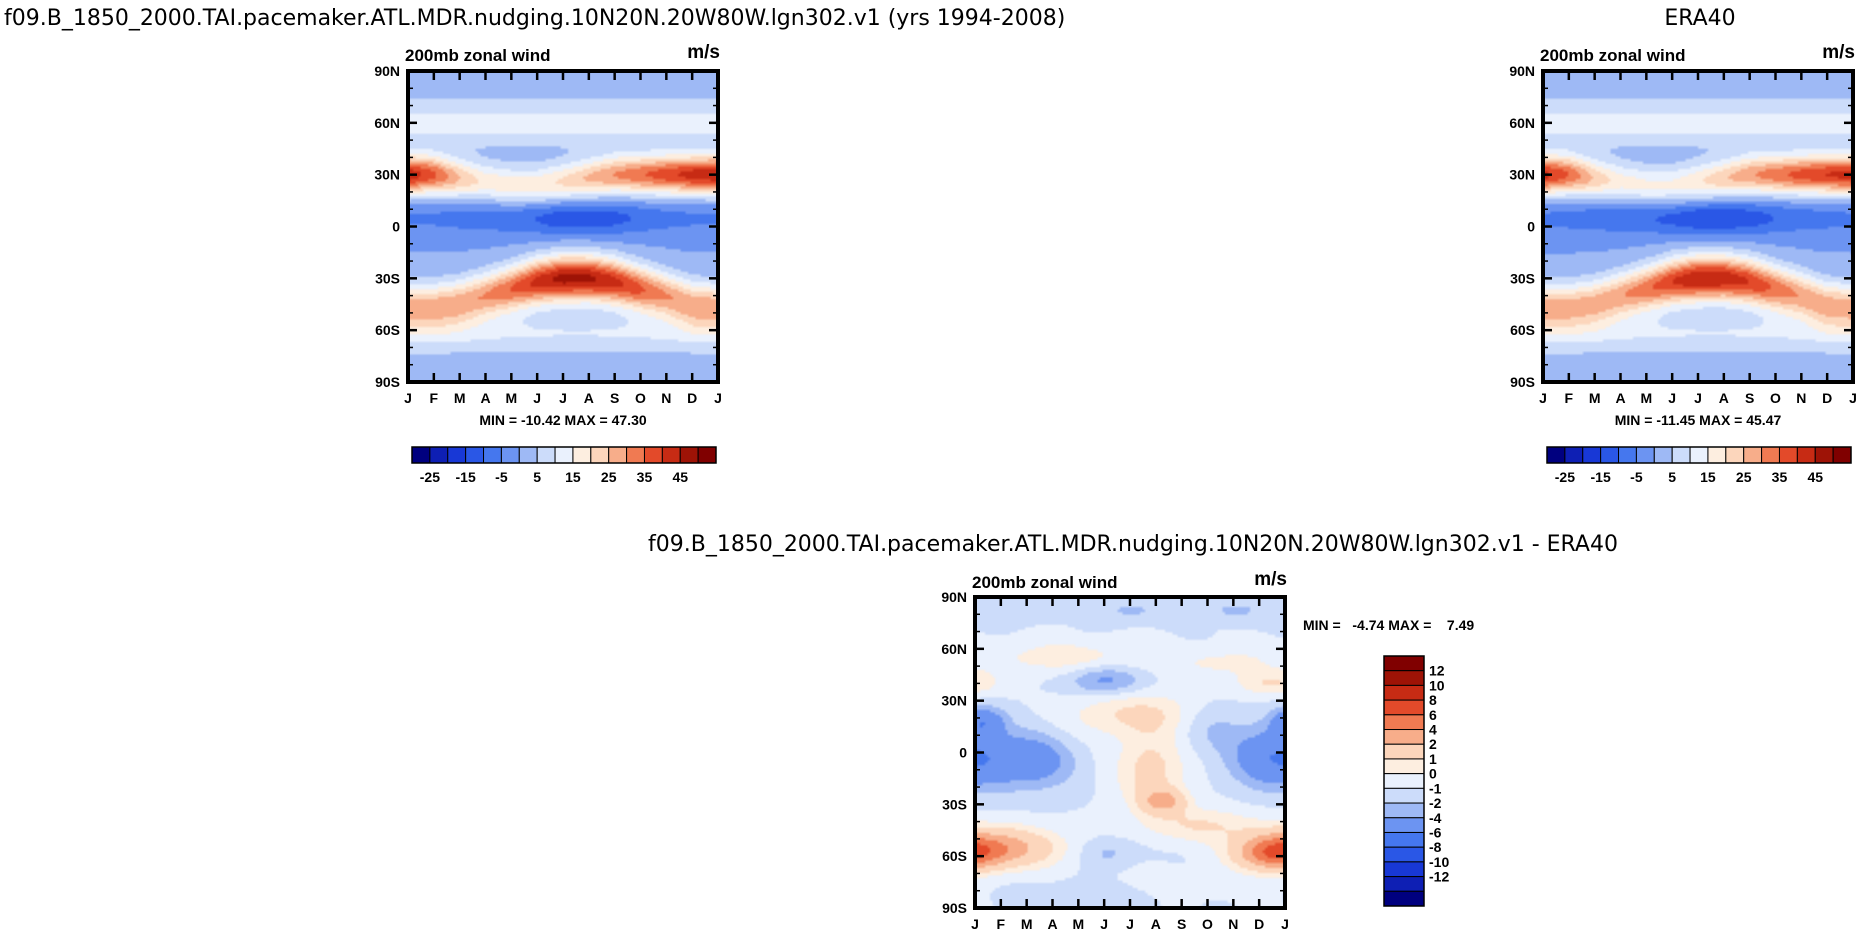 Image resolution: width=1869 pixels, height=944 pixels. Describe the element at coordinates (387, 123) in the screenshot. I see `y-tick-label: 60N` at that location.